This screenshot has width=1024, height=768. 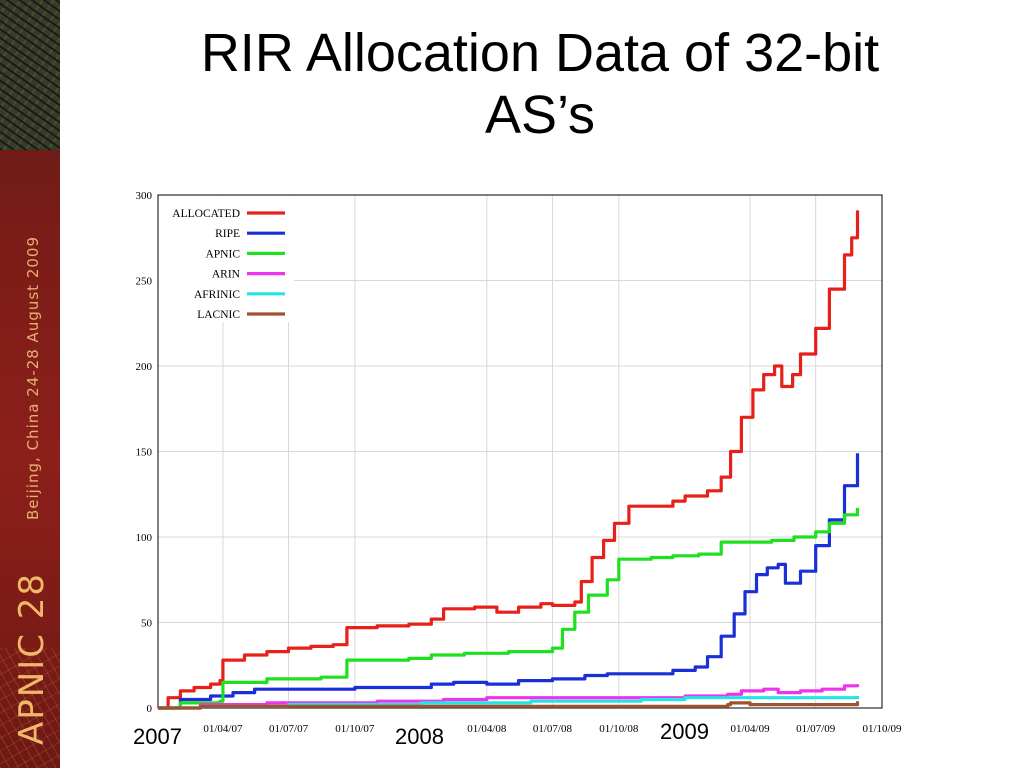 What do you see at coordinates (144, 367) in the screenshot?
I see `y-tick-label: 200` at bounding box center [144, 367].